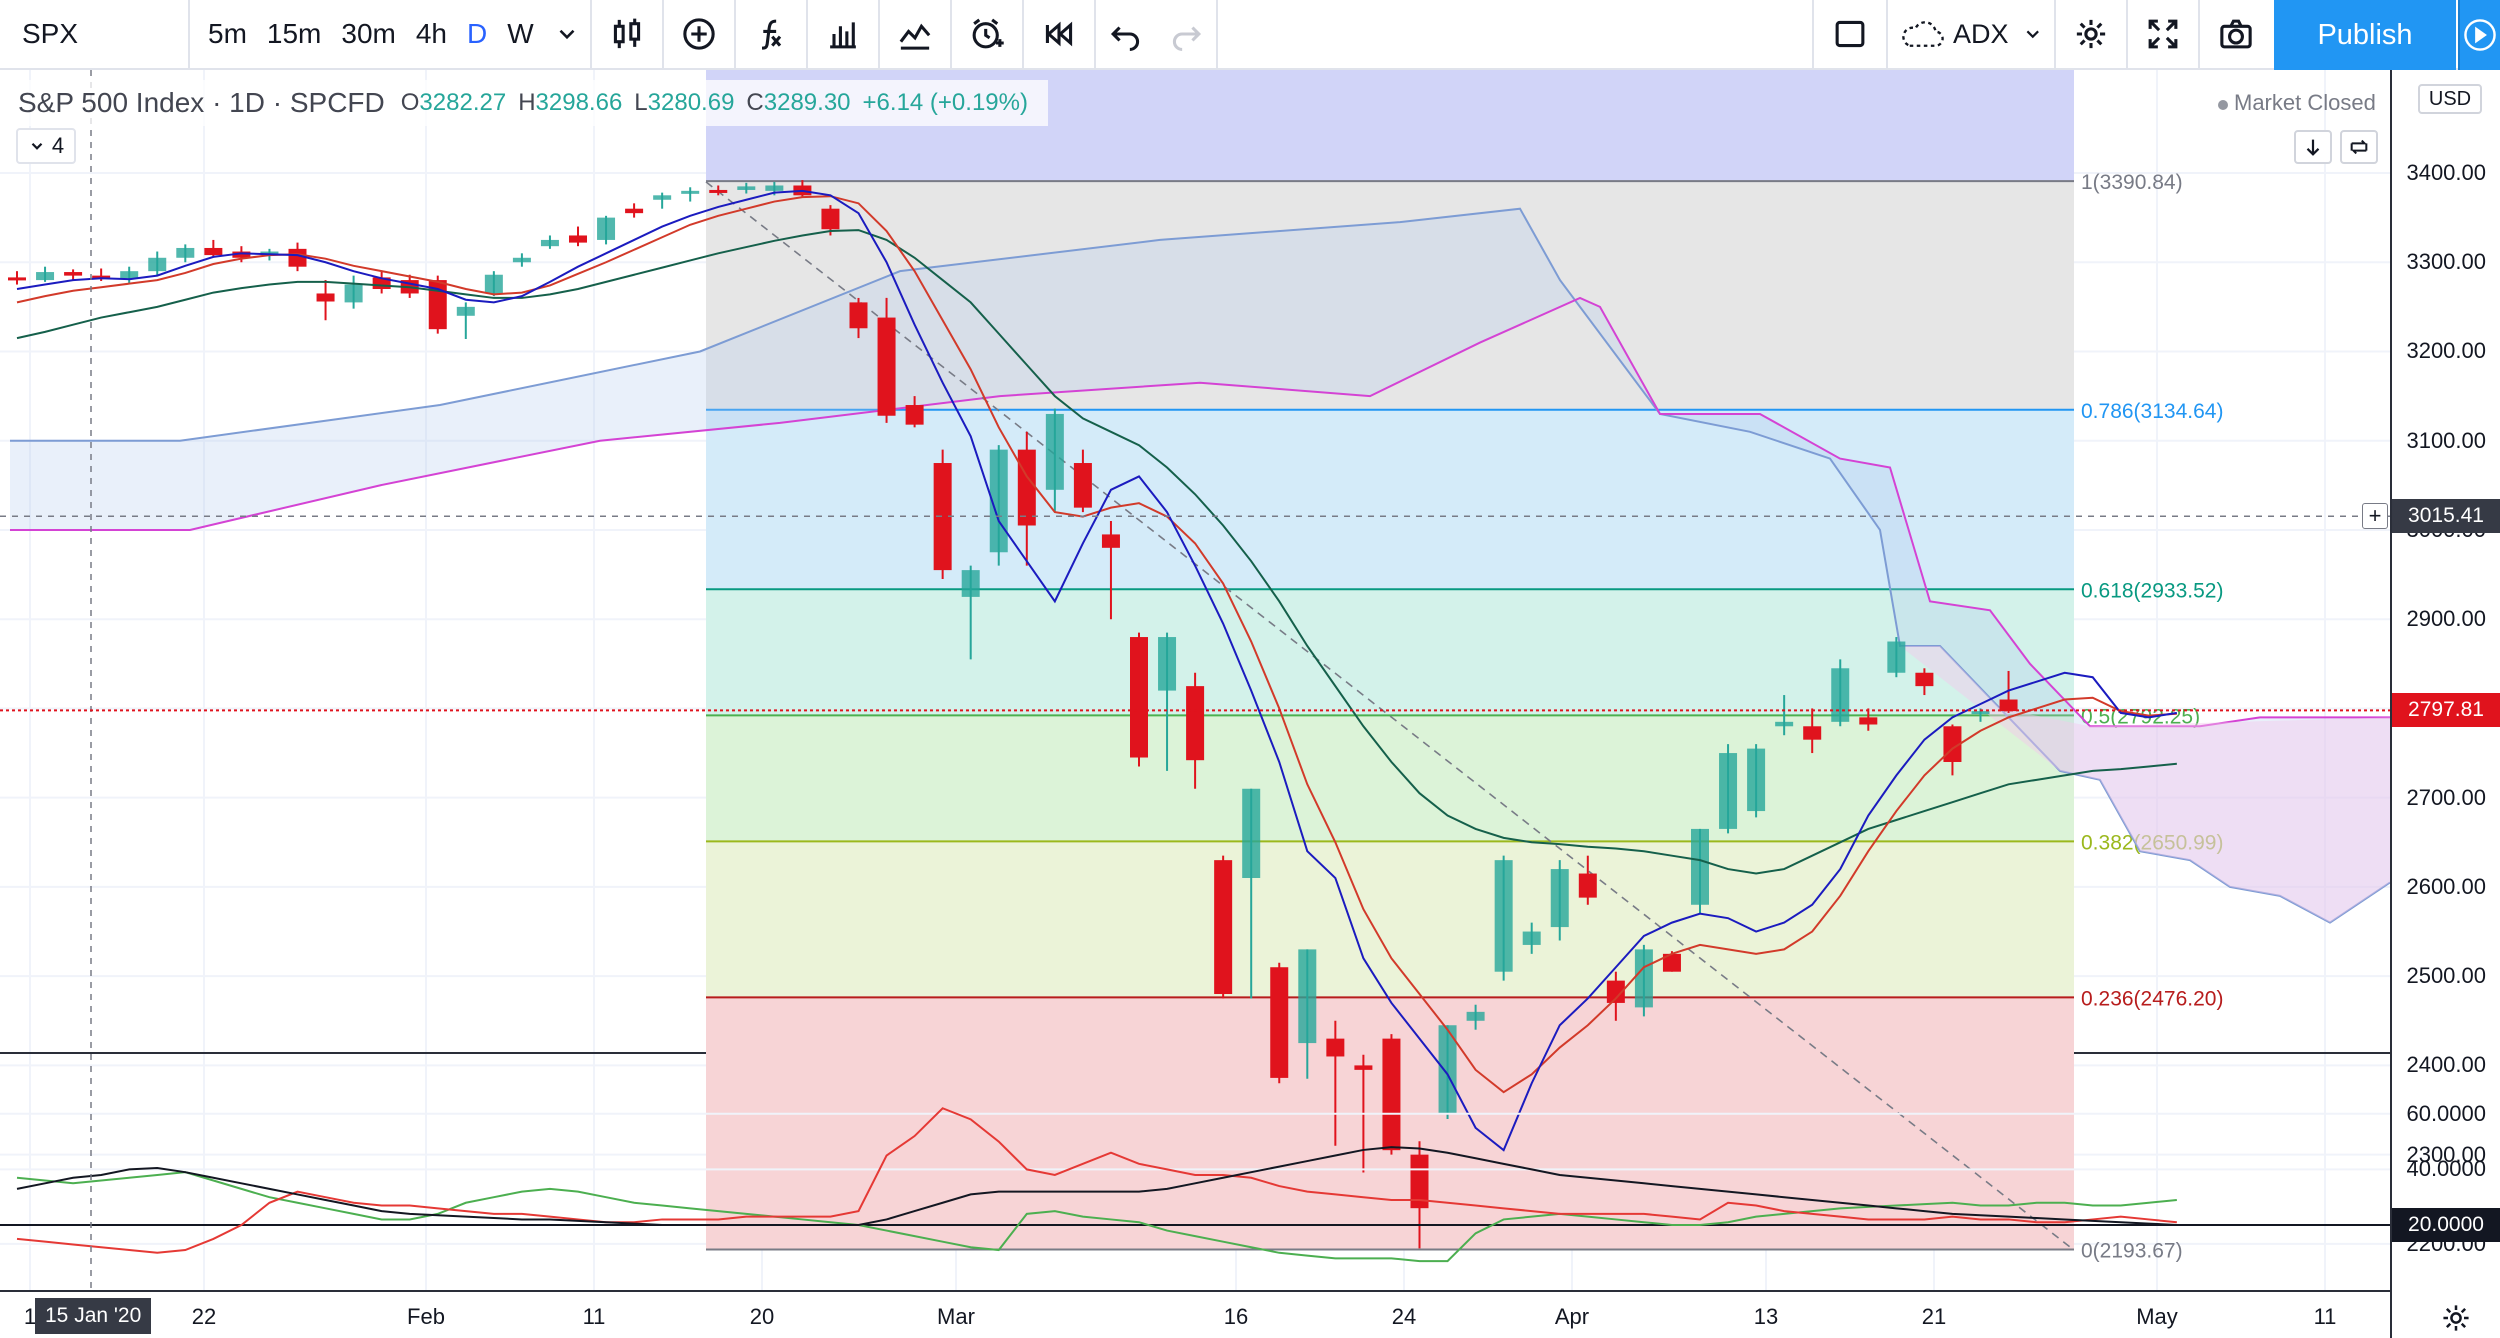 Image resolution: width=2500 pixels, height=1338 pixels. Describe the element at coordinates (1195, 1314) in the screenshot. I see `time-scale: 1 22 Feb 11 20 Mar 16 24 Apr 13 21 May 11` at that location.